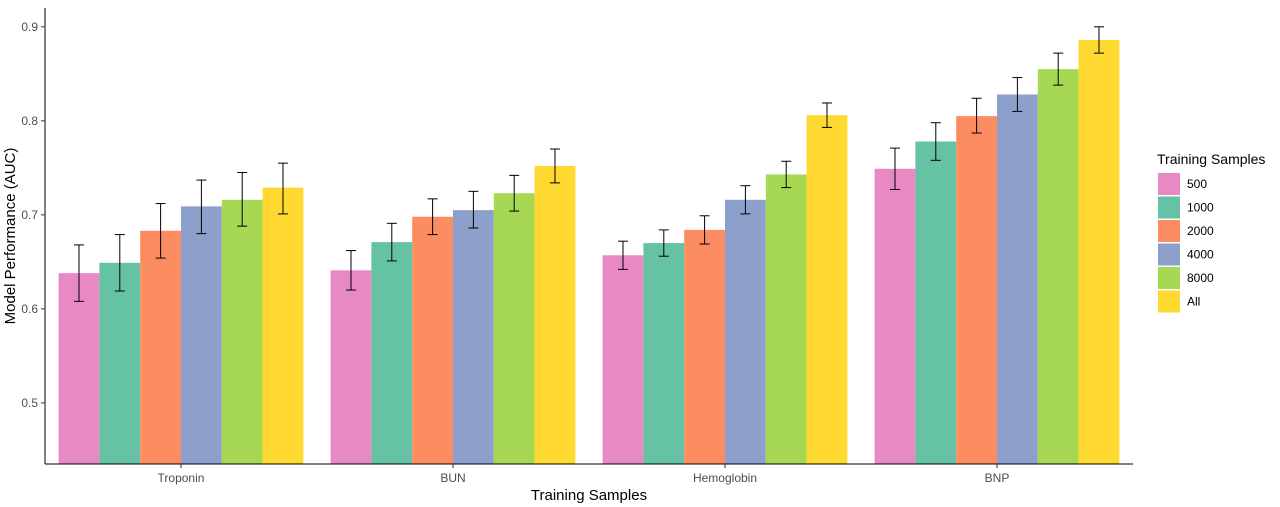 The image size is (1280, 507). Describe the element at coordinates (1200, 231) in the screenshot. I see `legend-label: 2000` at that location.